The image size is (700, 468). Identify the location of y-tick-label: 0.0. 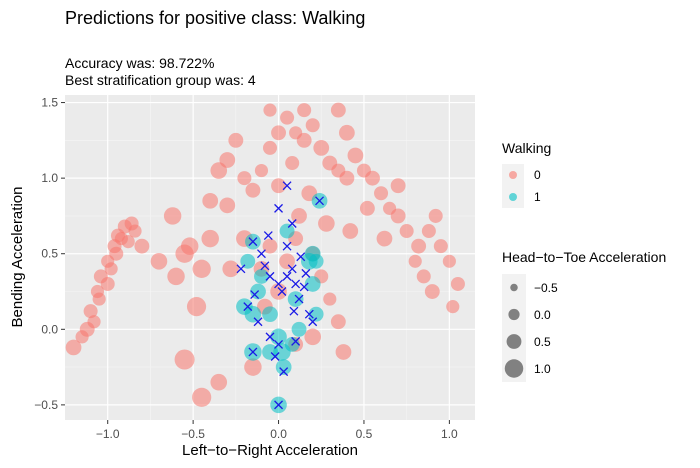
(49, 329).